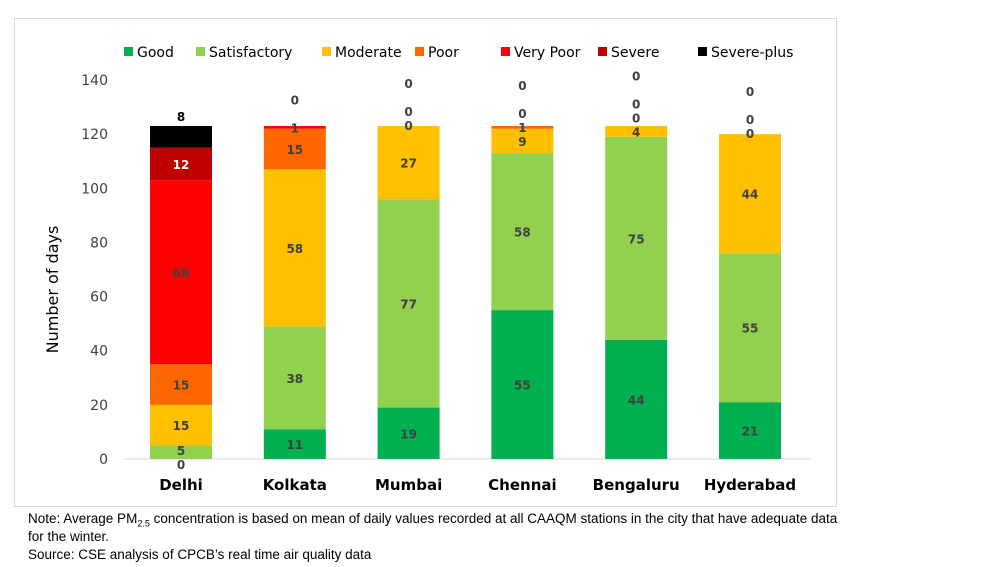  I want to click on data-label: 12, so click(181, 165).